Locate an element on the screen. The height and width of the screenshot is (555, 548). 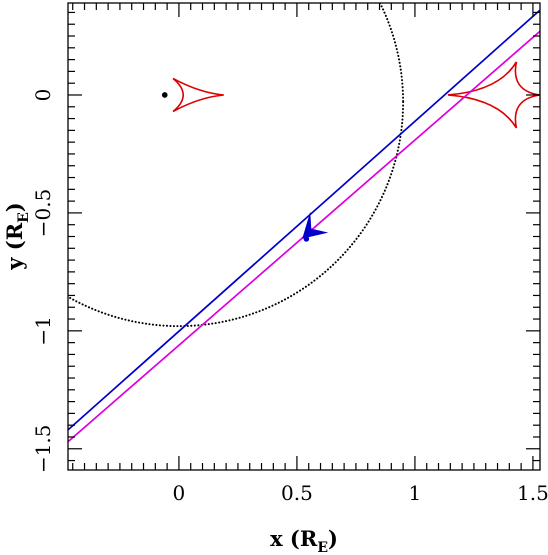
x-axis-label-close: ) is located at coordinates (333, 538).